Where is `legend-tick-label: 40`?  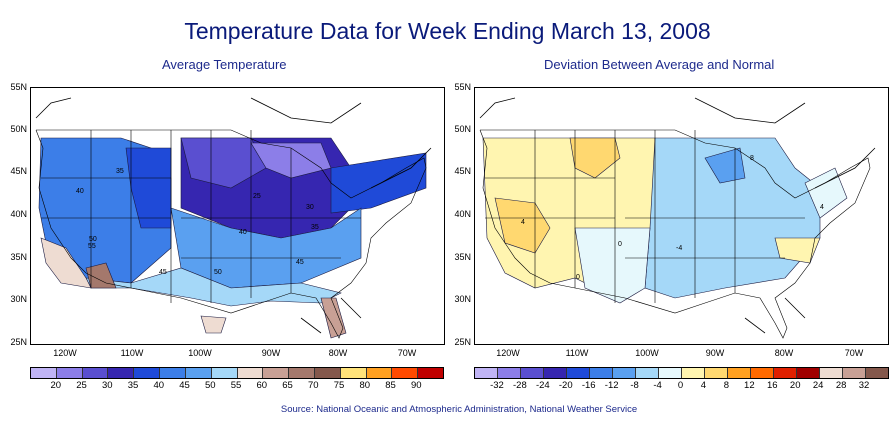
legend-tick-label: 40 is located at coordinates (159, 385).